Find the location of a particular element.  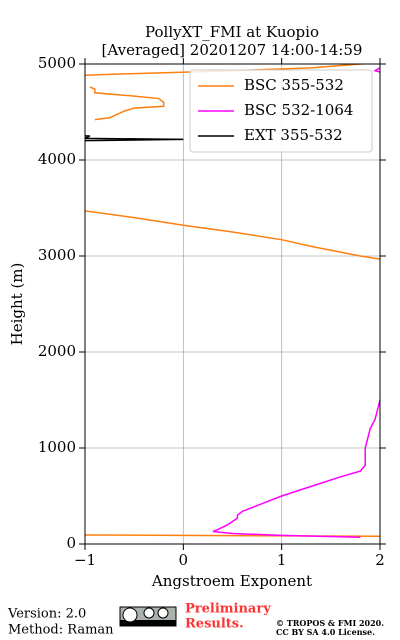

y-tick-label: 4000 is located at coordinates (57, 159).